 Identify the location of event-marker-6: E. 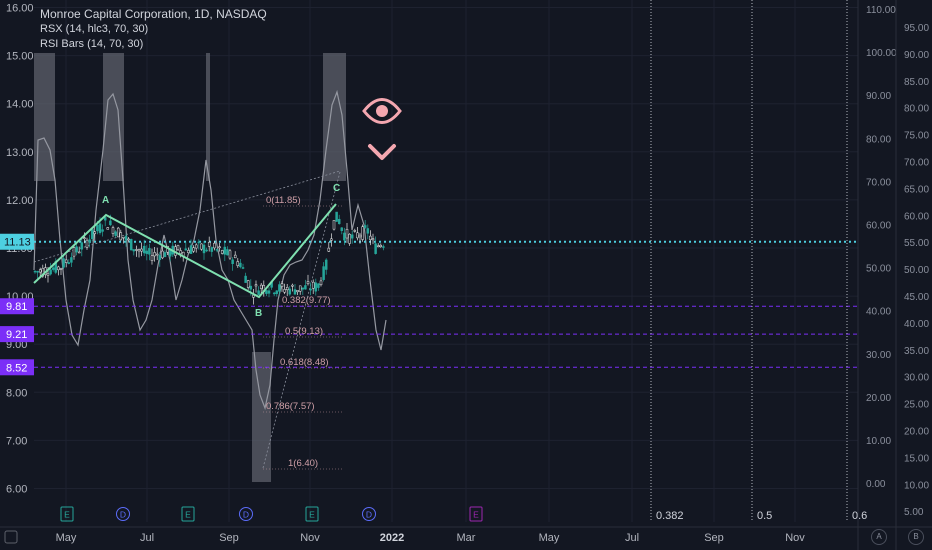
(476, 514).